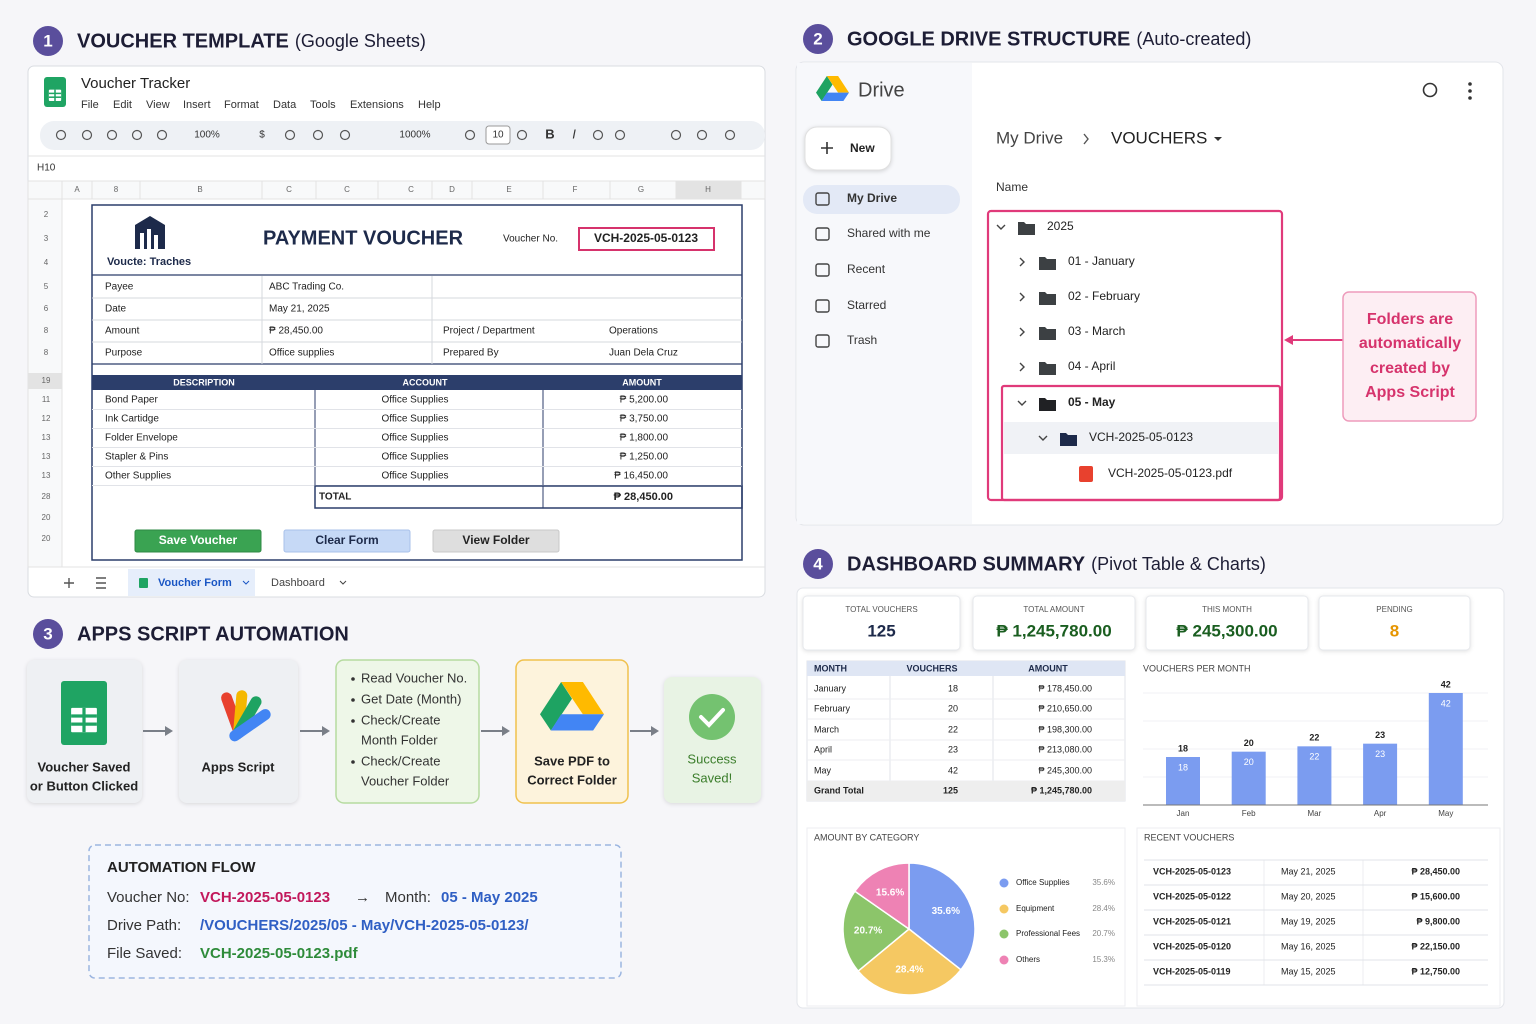 This screenshot has height=1024, width=1536. Describe the element at coordinates (1183, 767) in the screenshot. I see `bar-inner-label: 18` at that location.